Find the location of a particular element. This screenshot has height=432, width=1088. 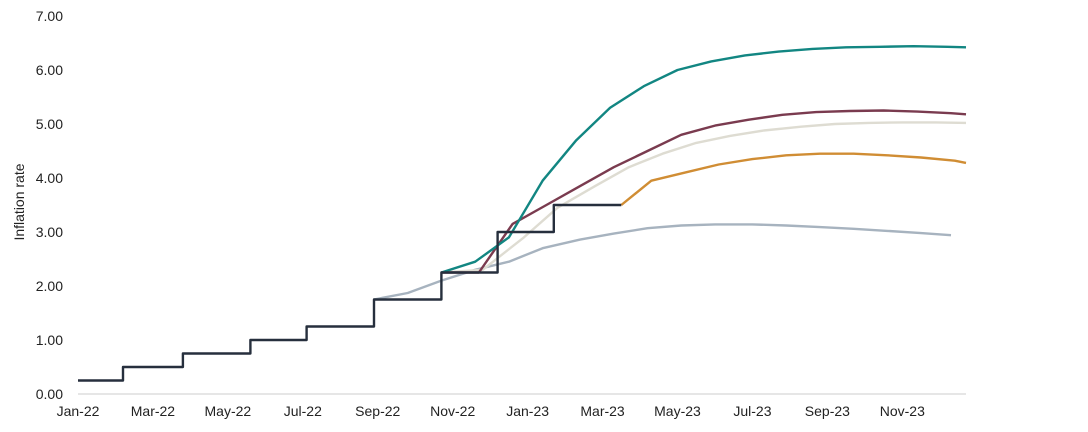

y-tick-labels: 0.00 1.00 2.00 3.00 4.00 5.00 6.00 7.00 is located at coordinates (49, 205).